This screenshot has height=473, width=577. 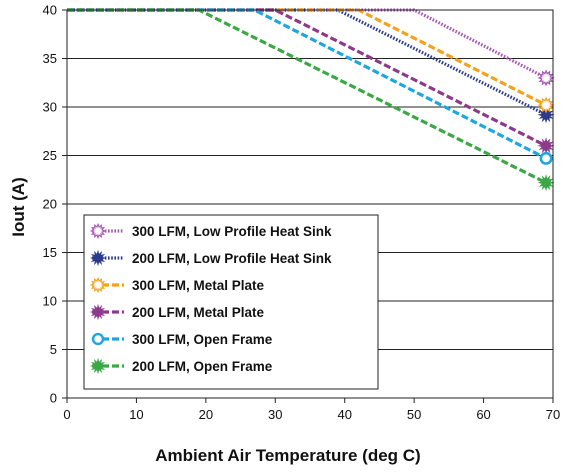 What do you see at coordinates (553, 414) in the screenshot?
I see `x-tick-label-70: 70` at bounding box center [553, 414].